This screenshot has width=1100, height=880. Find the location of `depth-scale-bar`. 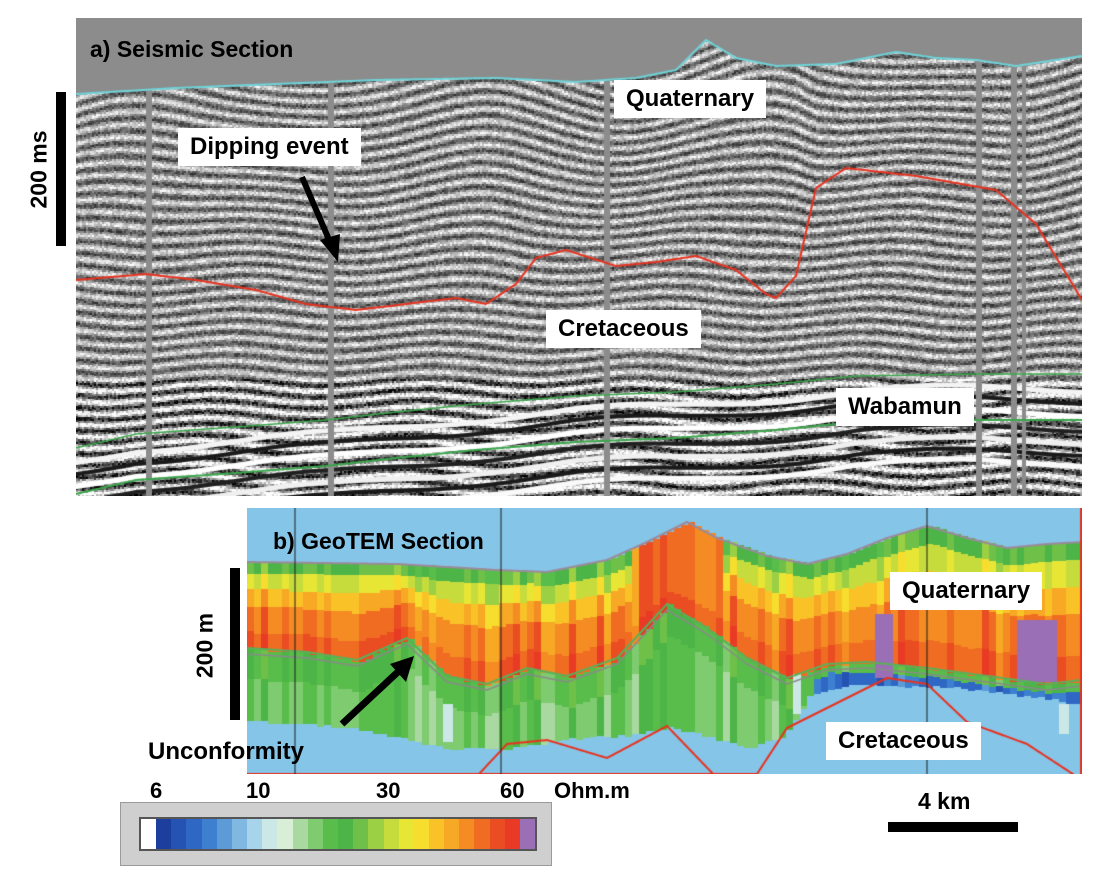

depth-scale-bar is located at coordinates (235, 644).